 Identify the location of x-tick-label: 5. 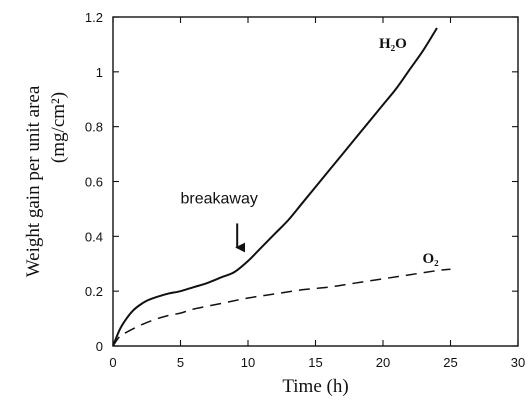
(180, 362).